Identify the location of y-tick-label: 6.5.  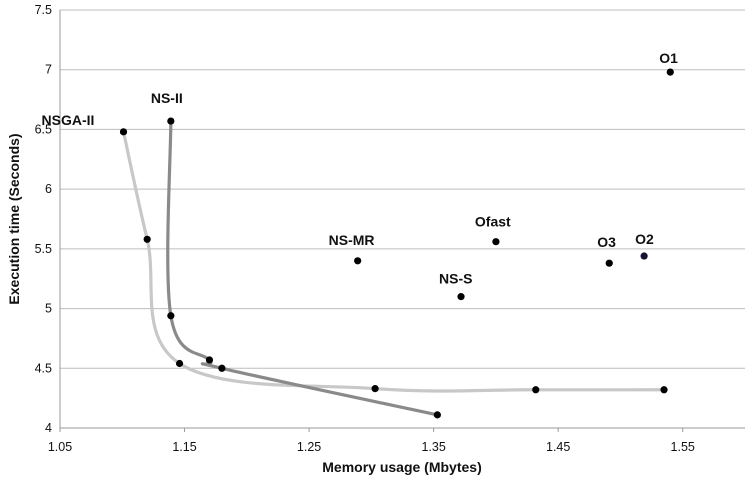
(43, 129).